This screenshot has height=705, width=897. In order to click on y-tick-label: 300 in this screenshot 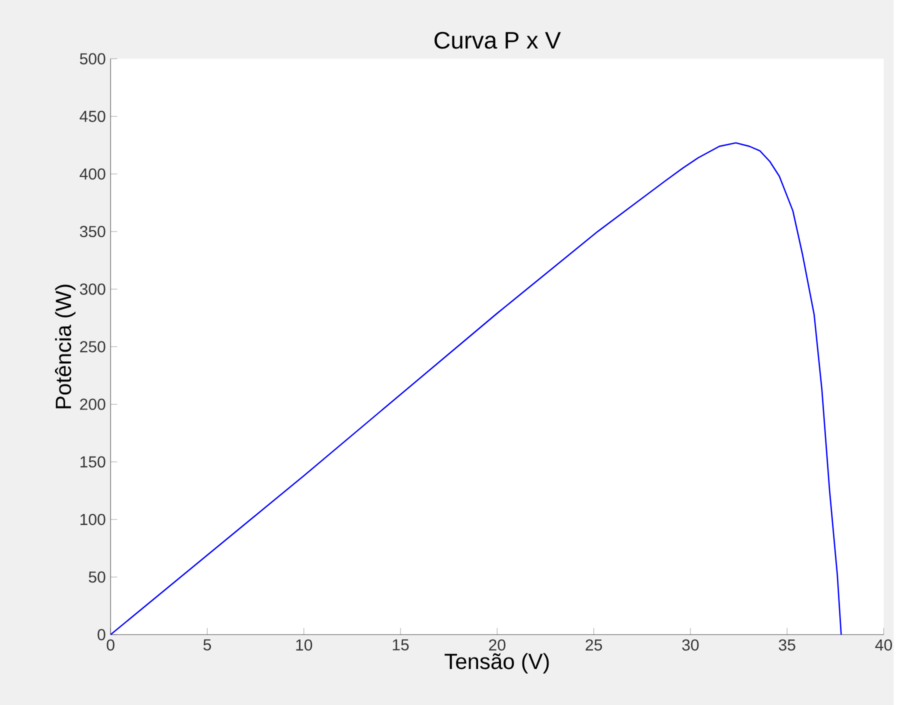, I will do `click(93, 289)`.